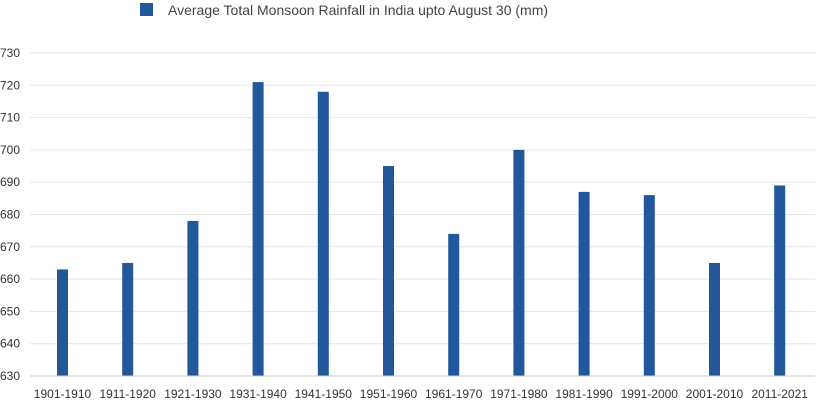 The image size is (819, 401). What do you see at coordinates (10, 150) in the screenshot?
I see `y-tick-label: 700` at bounding box center [10, 150].